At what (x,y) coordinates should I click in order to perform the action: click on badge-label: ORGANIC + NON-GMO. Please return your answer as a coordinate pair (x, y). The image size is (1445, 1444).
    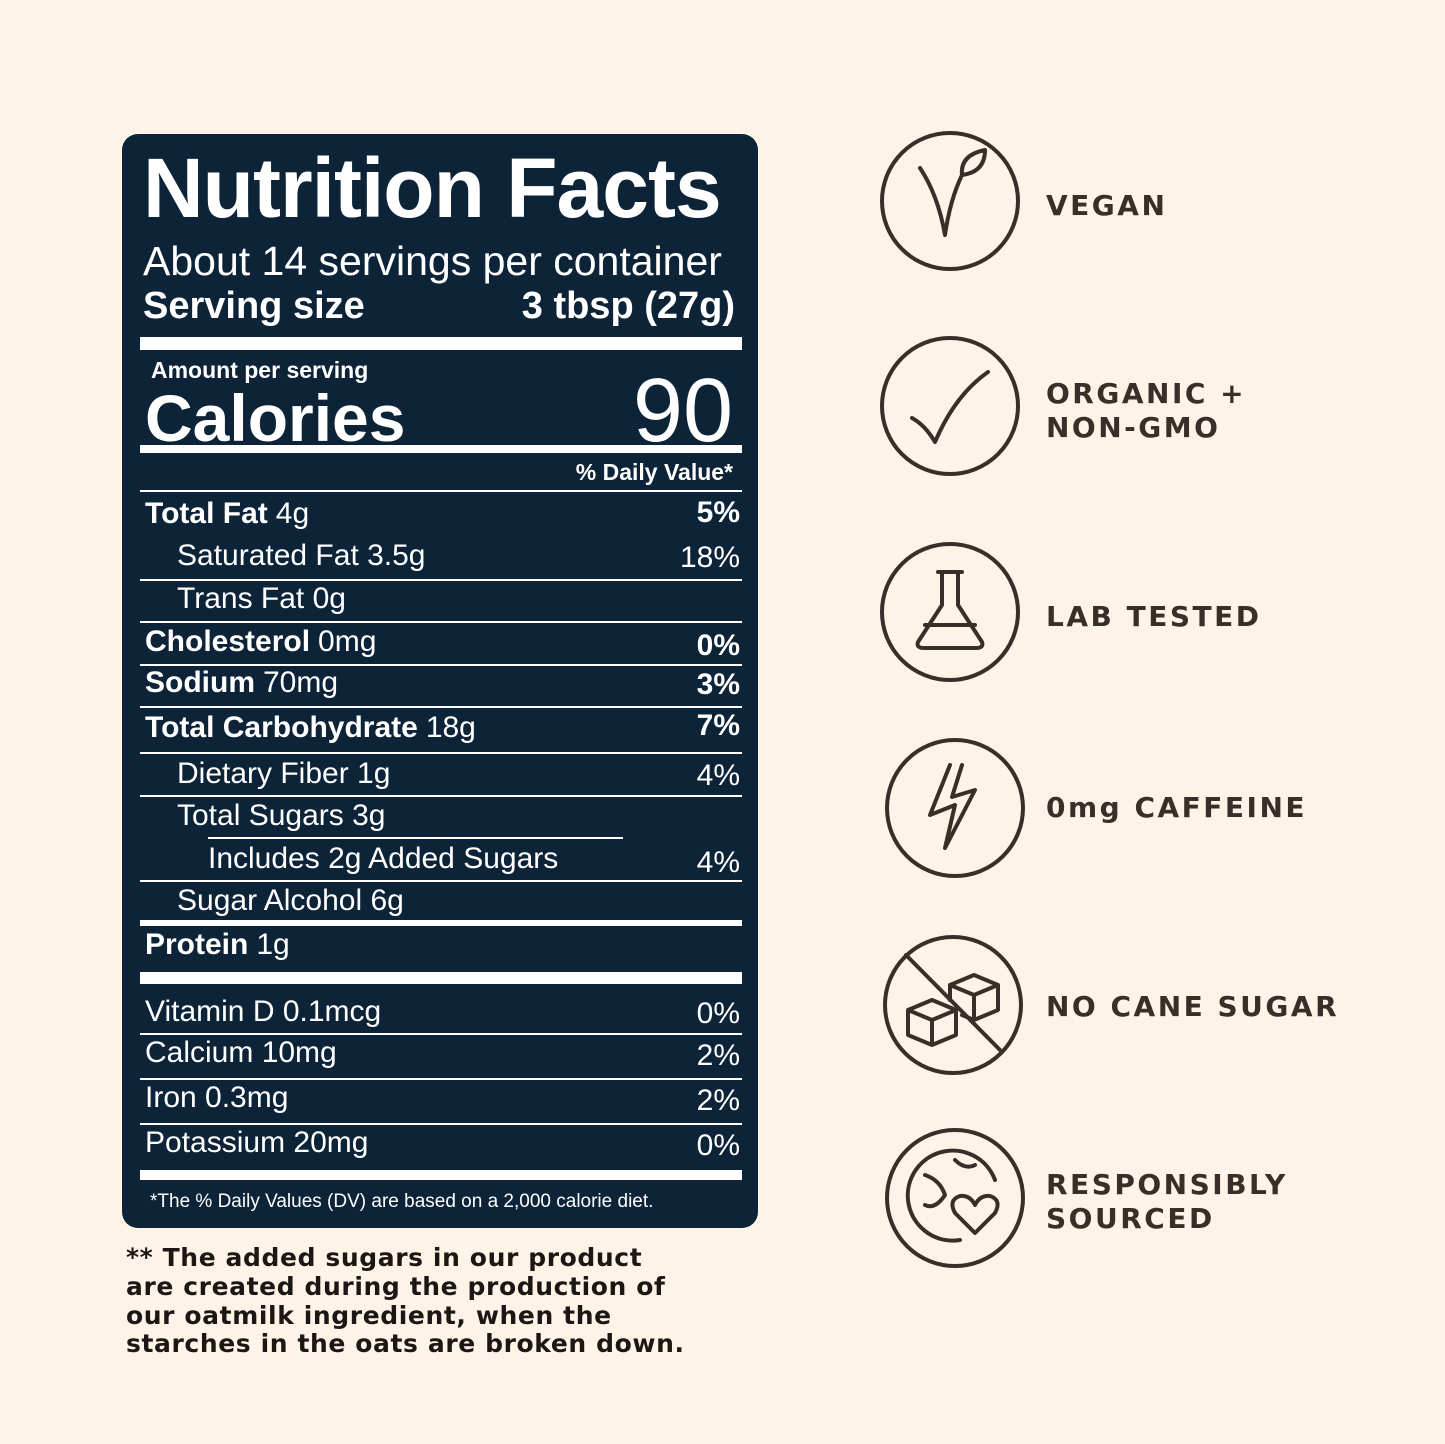
    Looking at the image, I should click on (1146, 411).